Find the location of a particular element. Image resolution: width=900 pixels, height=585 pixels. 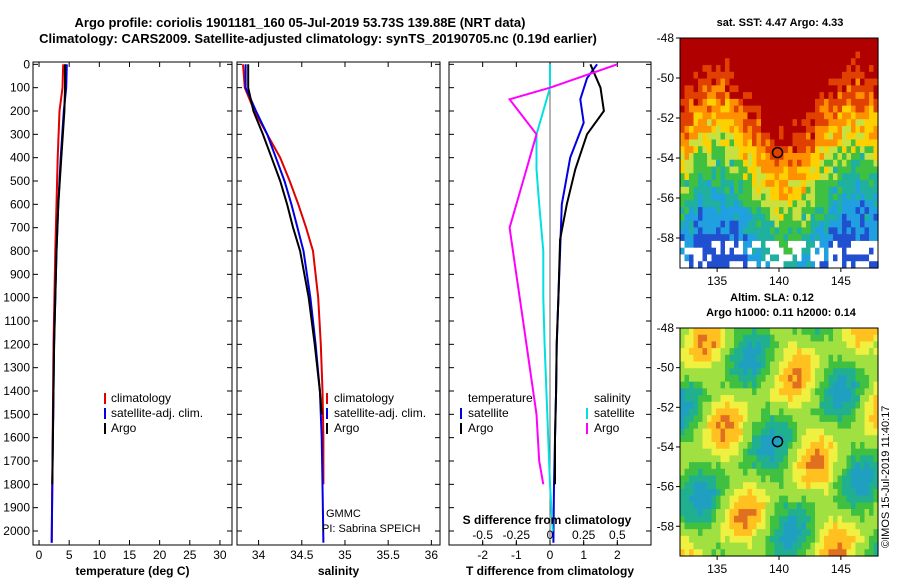

legend-swatch-sal-argo is located at coordinates (587, 428).